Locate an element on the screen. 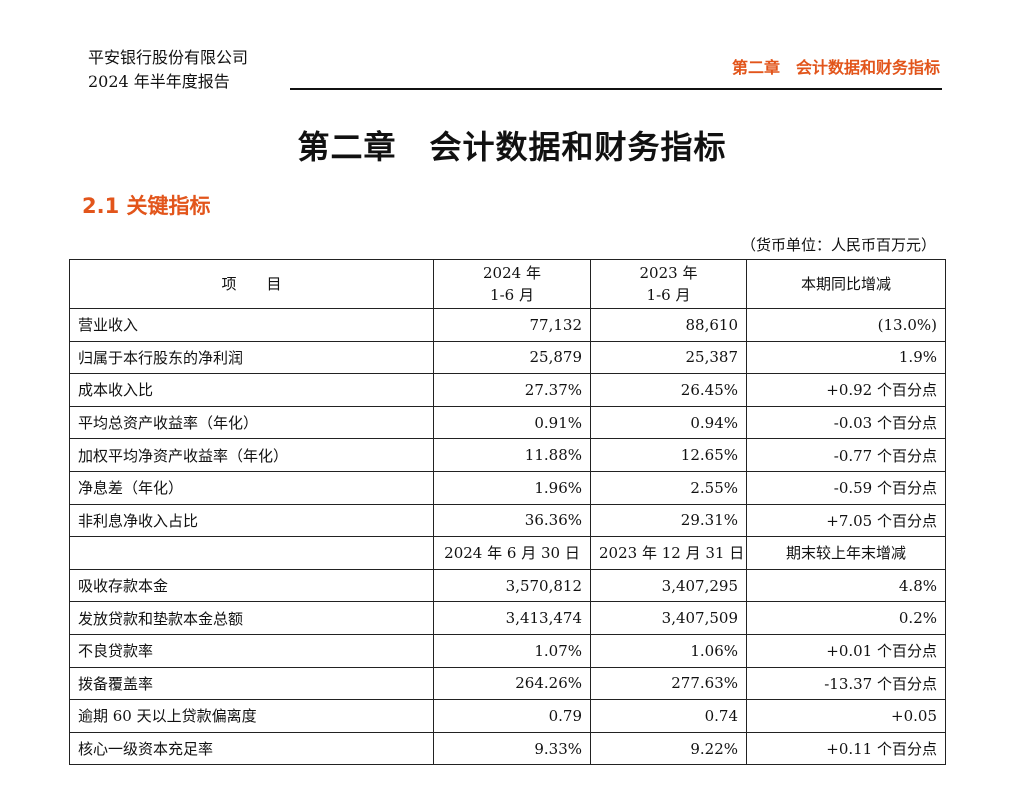 The height and width of the screenshot is (802, 1024). value-2023: 277.63% is located at coordinates (668, 683).